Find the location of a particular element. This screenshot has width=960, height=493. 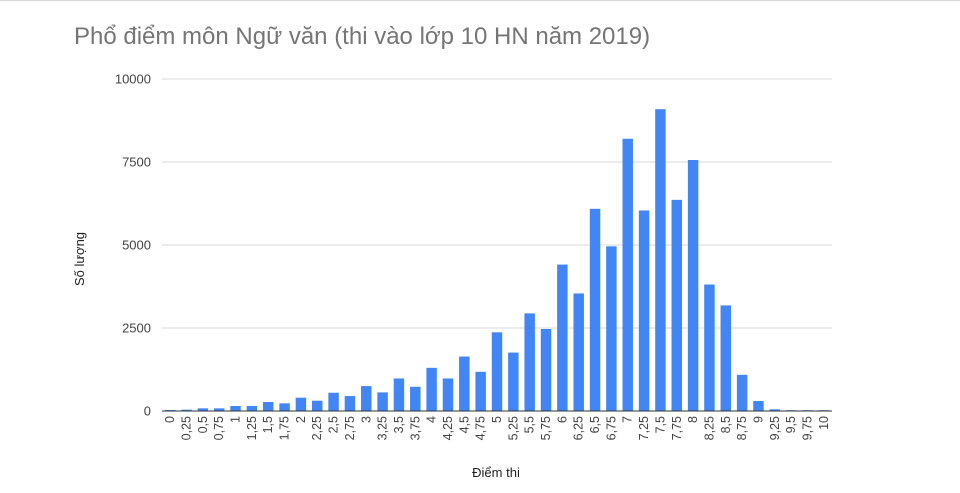

x-tick-label: 0,25 is located at coordinates (187, 428).